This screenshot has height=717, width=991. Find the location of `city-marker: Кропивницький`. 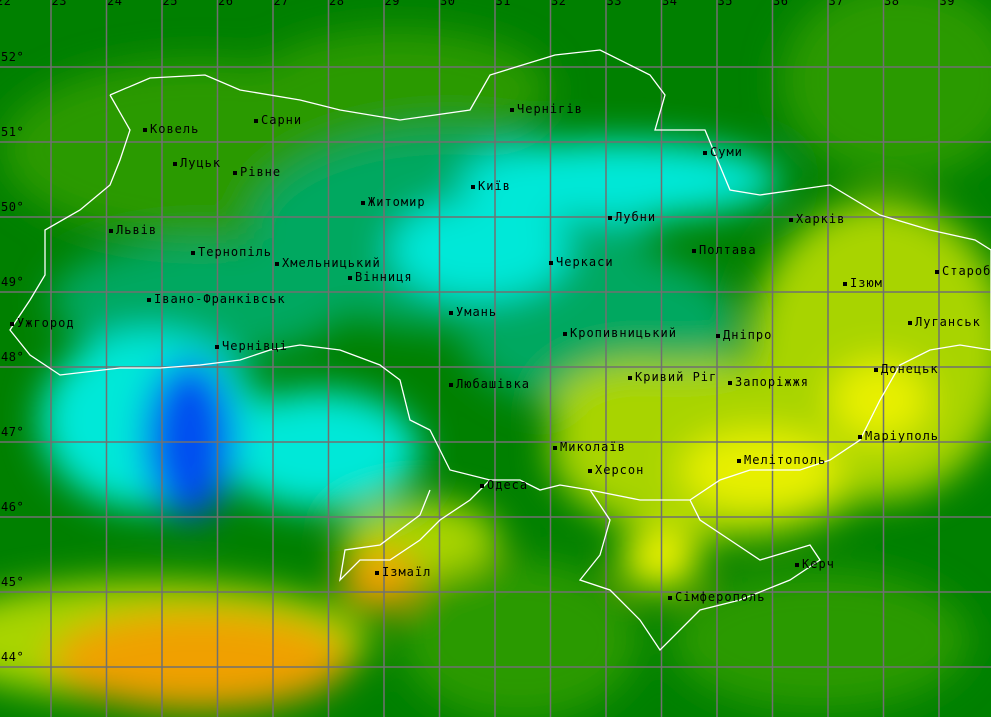

city-marker: Кропивницький is located at coordinates (620, 333).